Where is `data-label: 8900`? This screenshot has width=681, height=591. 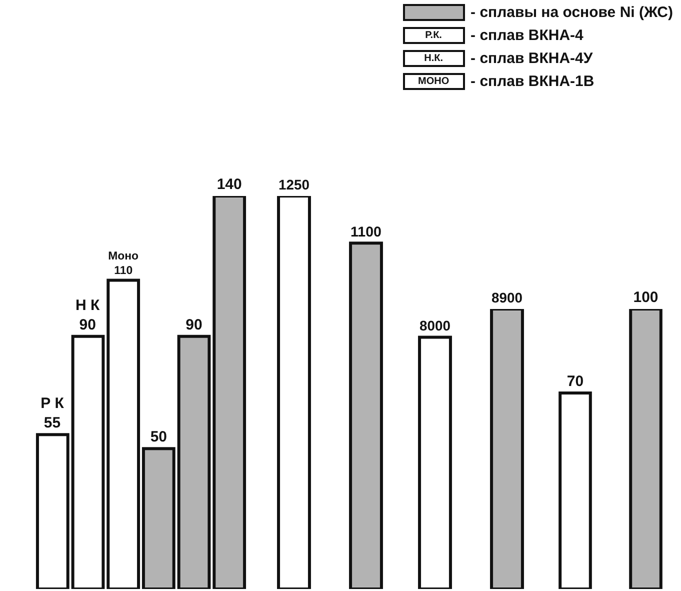 data-label: 8900 is located at coordinates (507, 297).